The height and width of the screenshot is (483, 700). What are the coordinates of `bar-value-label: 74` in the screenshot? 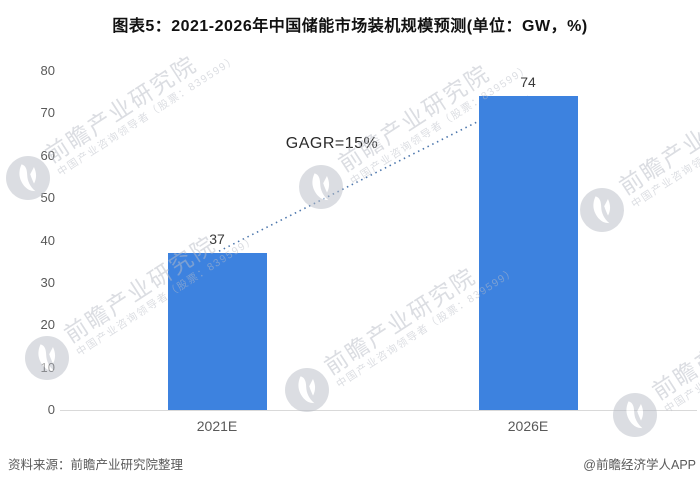 It's located at (528, 82).